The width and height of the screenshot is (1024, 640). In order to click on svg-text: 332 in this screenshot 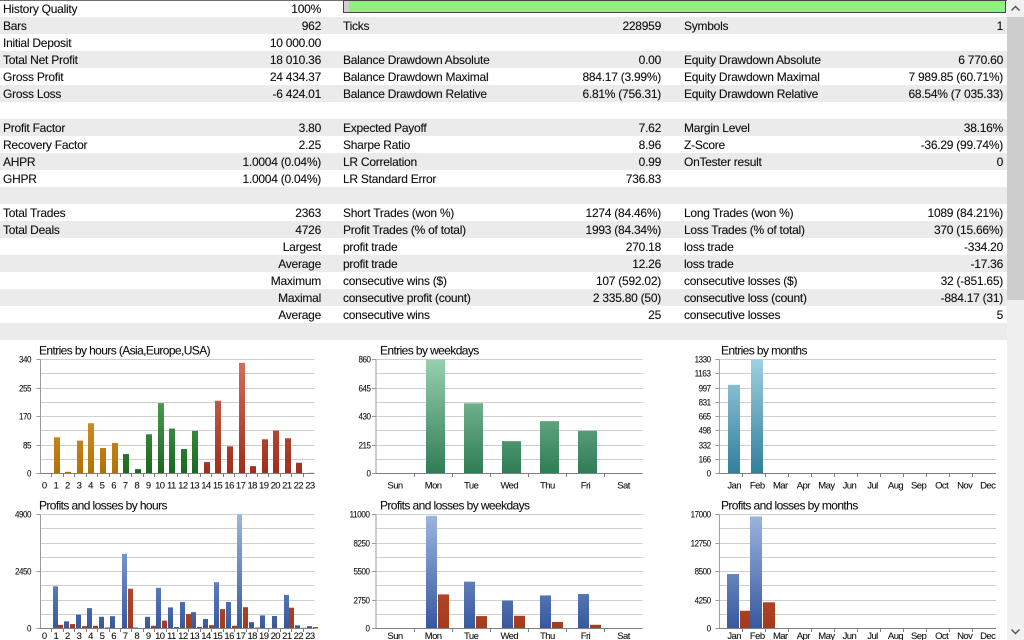, I will do `click(705, 446)`.